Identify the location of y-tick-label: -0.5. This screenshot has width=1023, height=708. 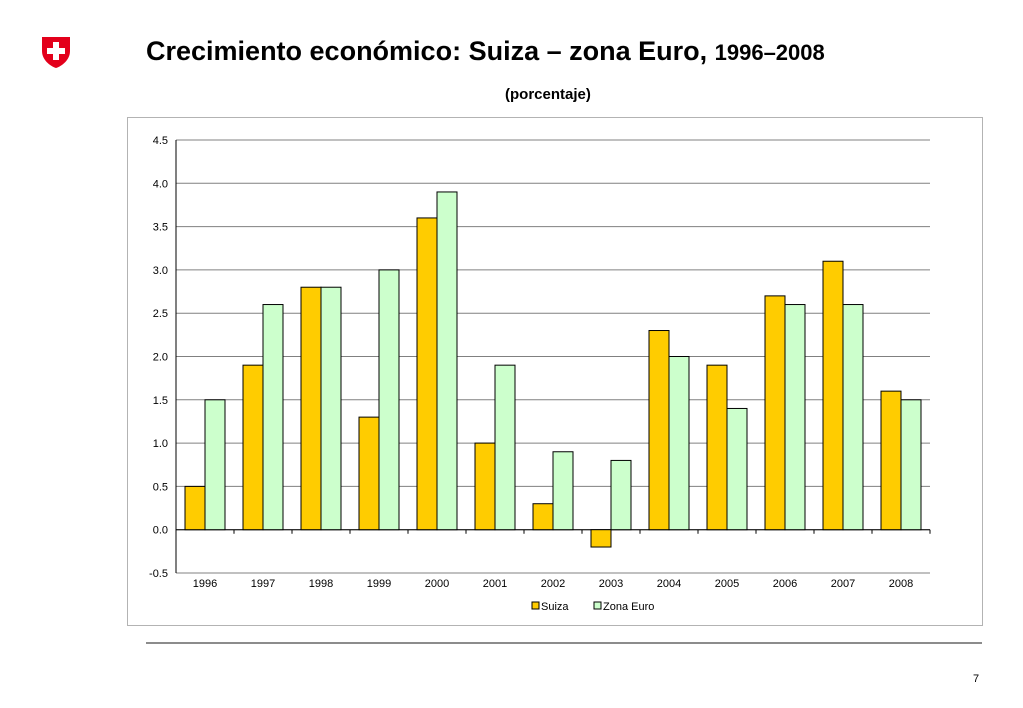
(158, 574).